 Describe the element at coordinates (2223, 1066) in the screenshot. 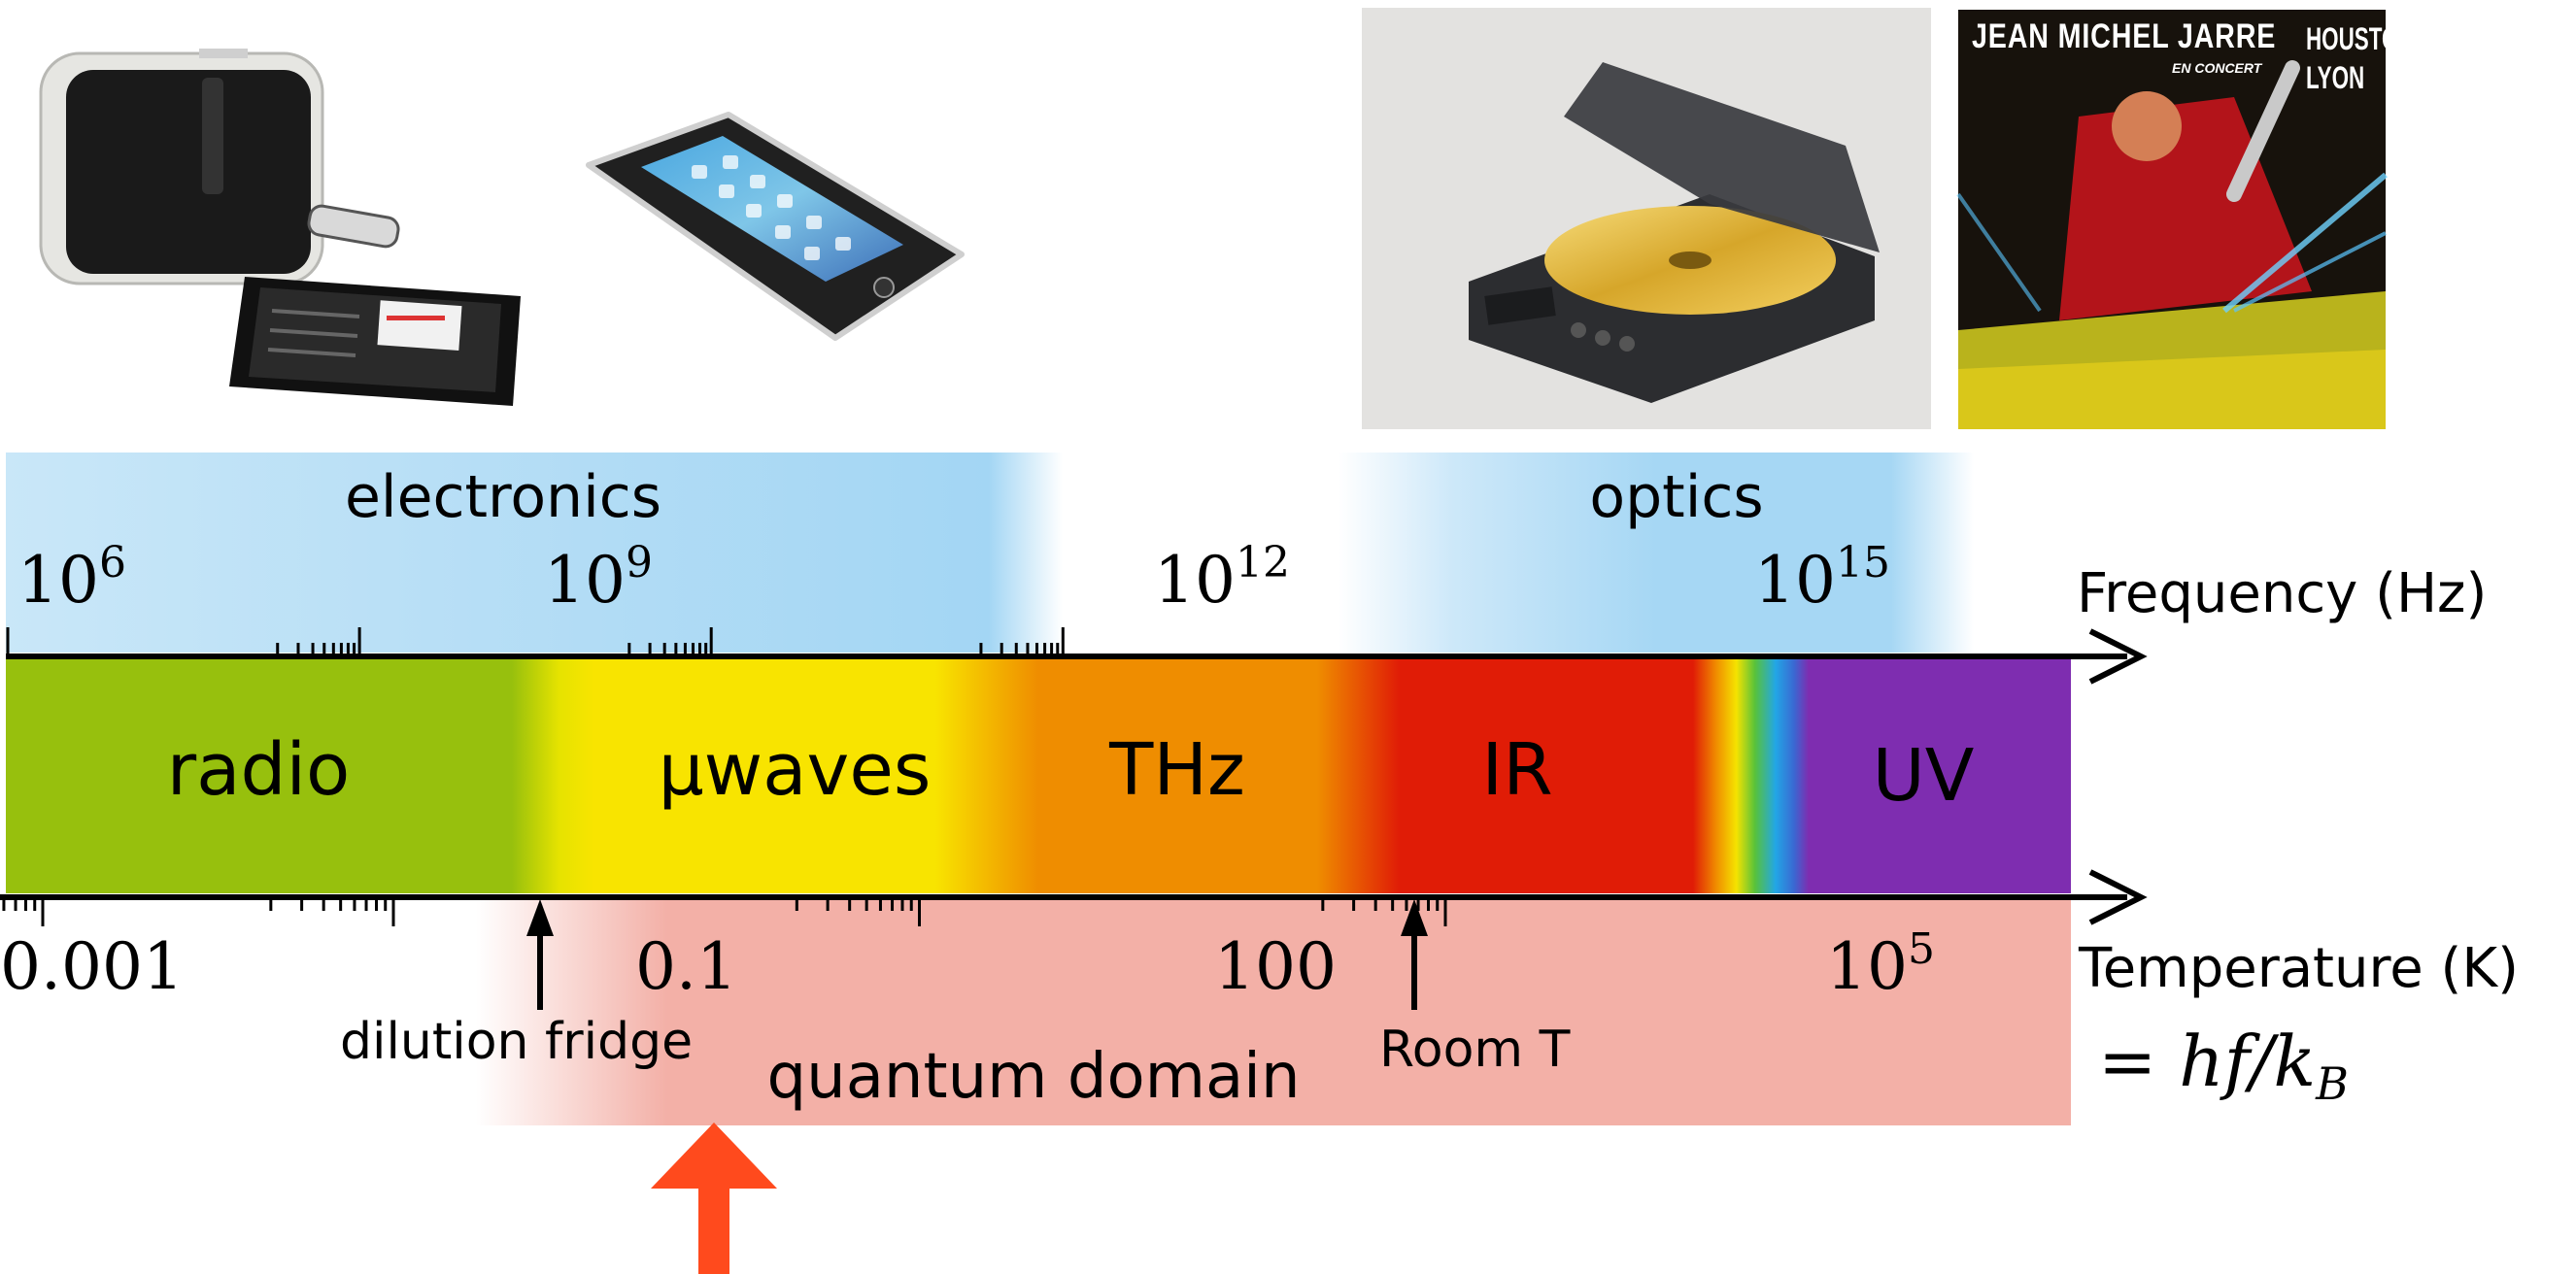

I see `temperature-relation: = hf/kB` at that location.